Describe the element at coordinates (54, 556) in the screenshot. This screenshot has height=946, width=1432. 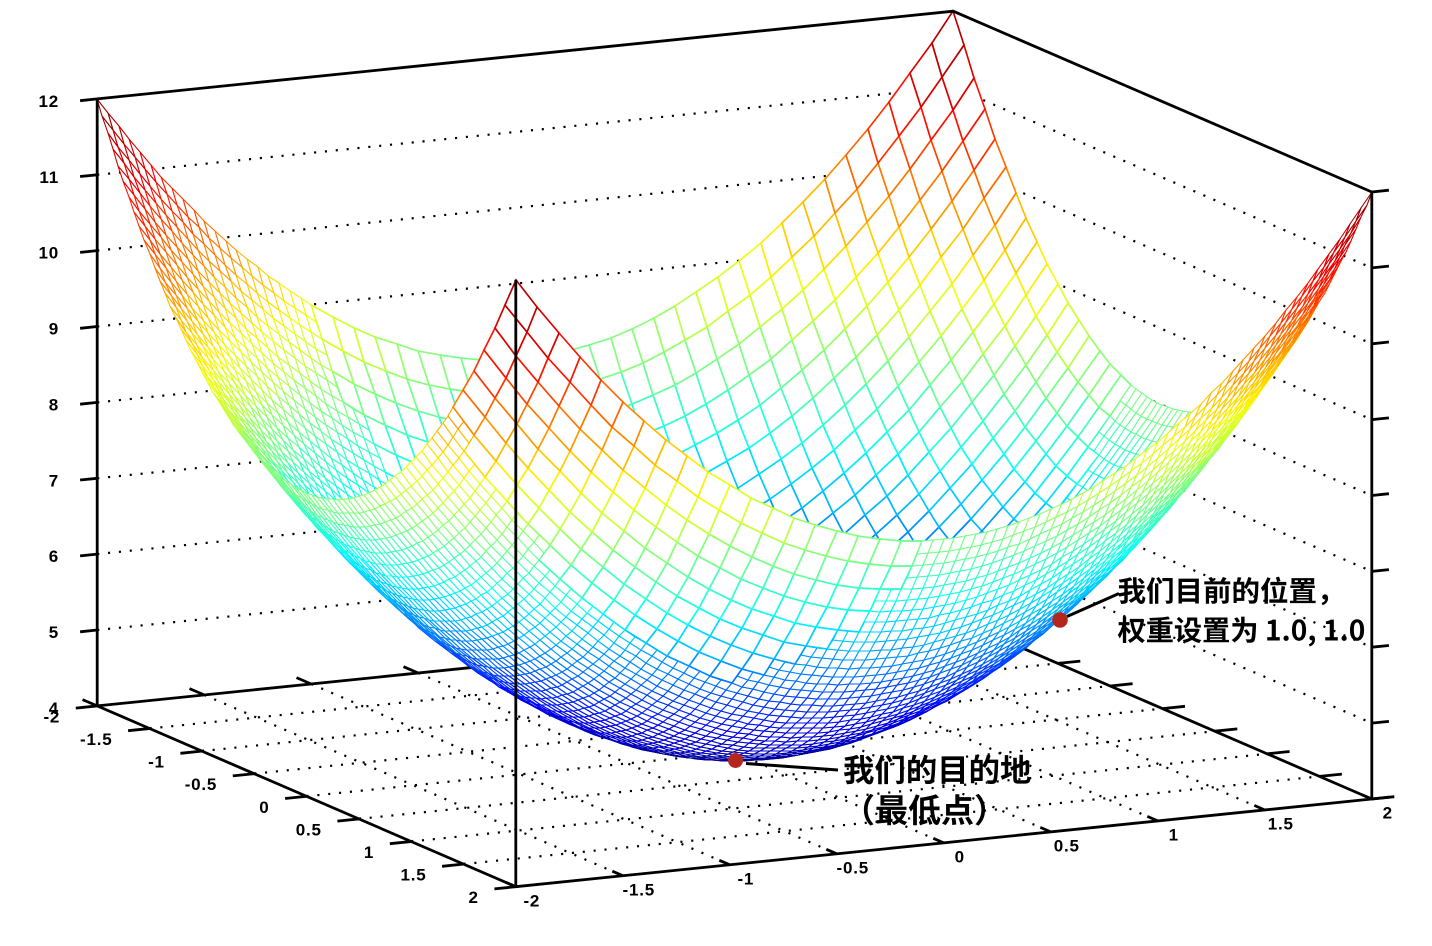
I see `svg-text: 6` at that location.